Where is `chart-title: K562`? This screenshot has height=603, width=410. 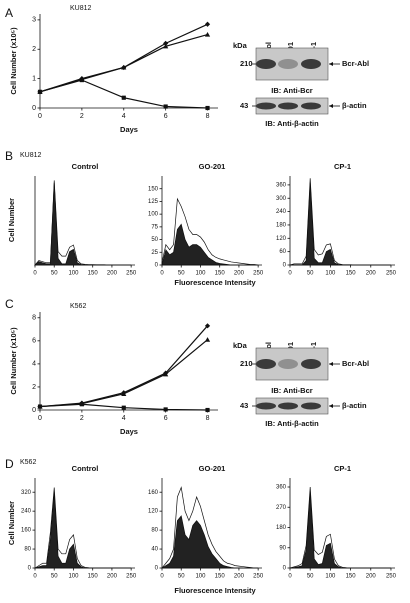
chart-title: K562 is located at coordinates (78, 306).